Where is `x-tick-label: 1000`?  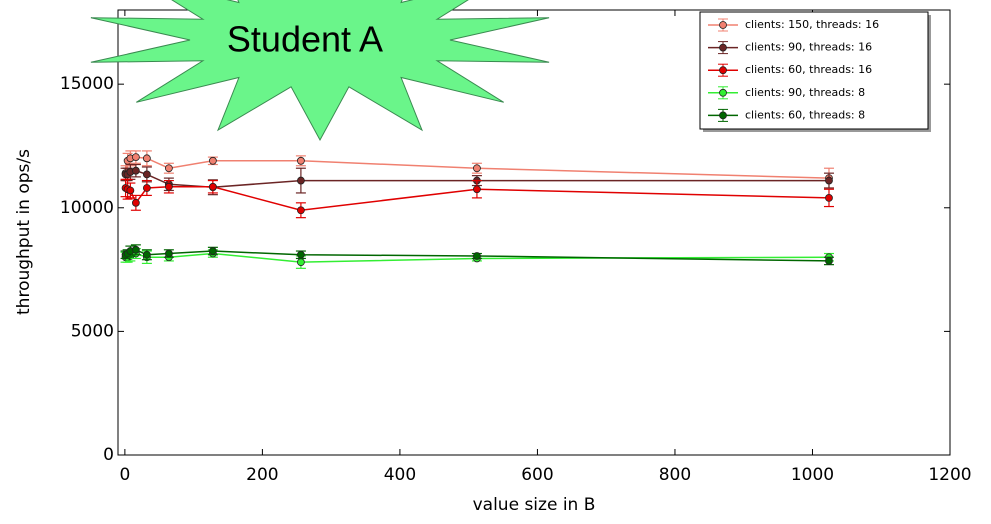
x-tick-label: 1000 is located at coordinates (812, 475).